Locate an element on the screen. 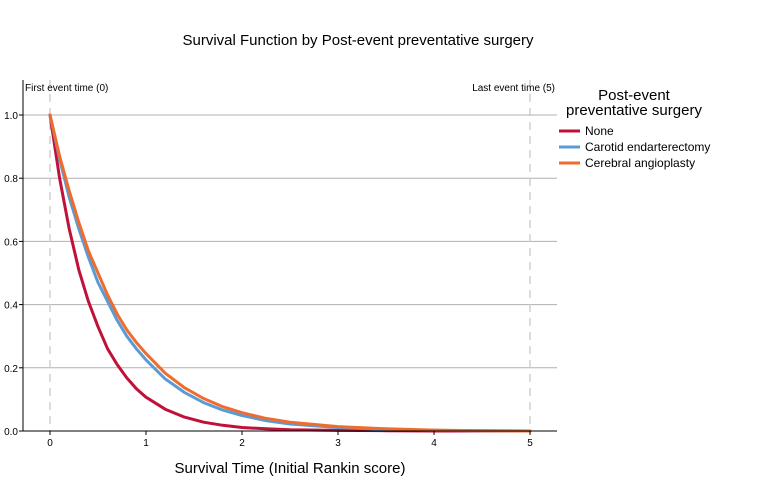 This screenshot has height=493, width=759. x-tick-label-0: 0 is located at coordinates (50, 443).